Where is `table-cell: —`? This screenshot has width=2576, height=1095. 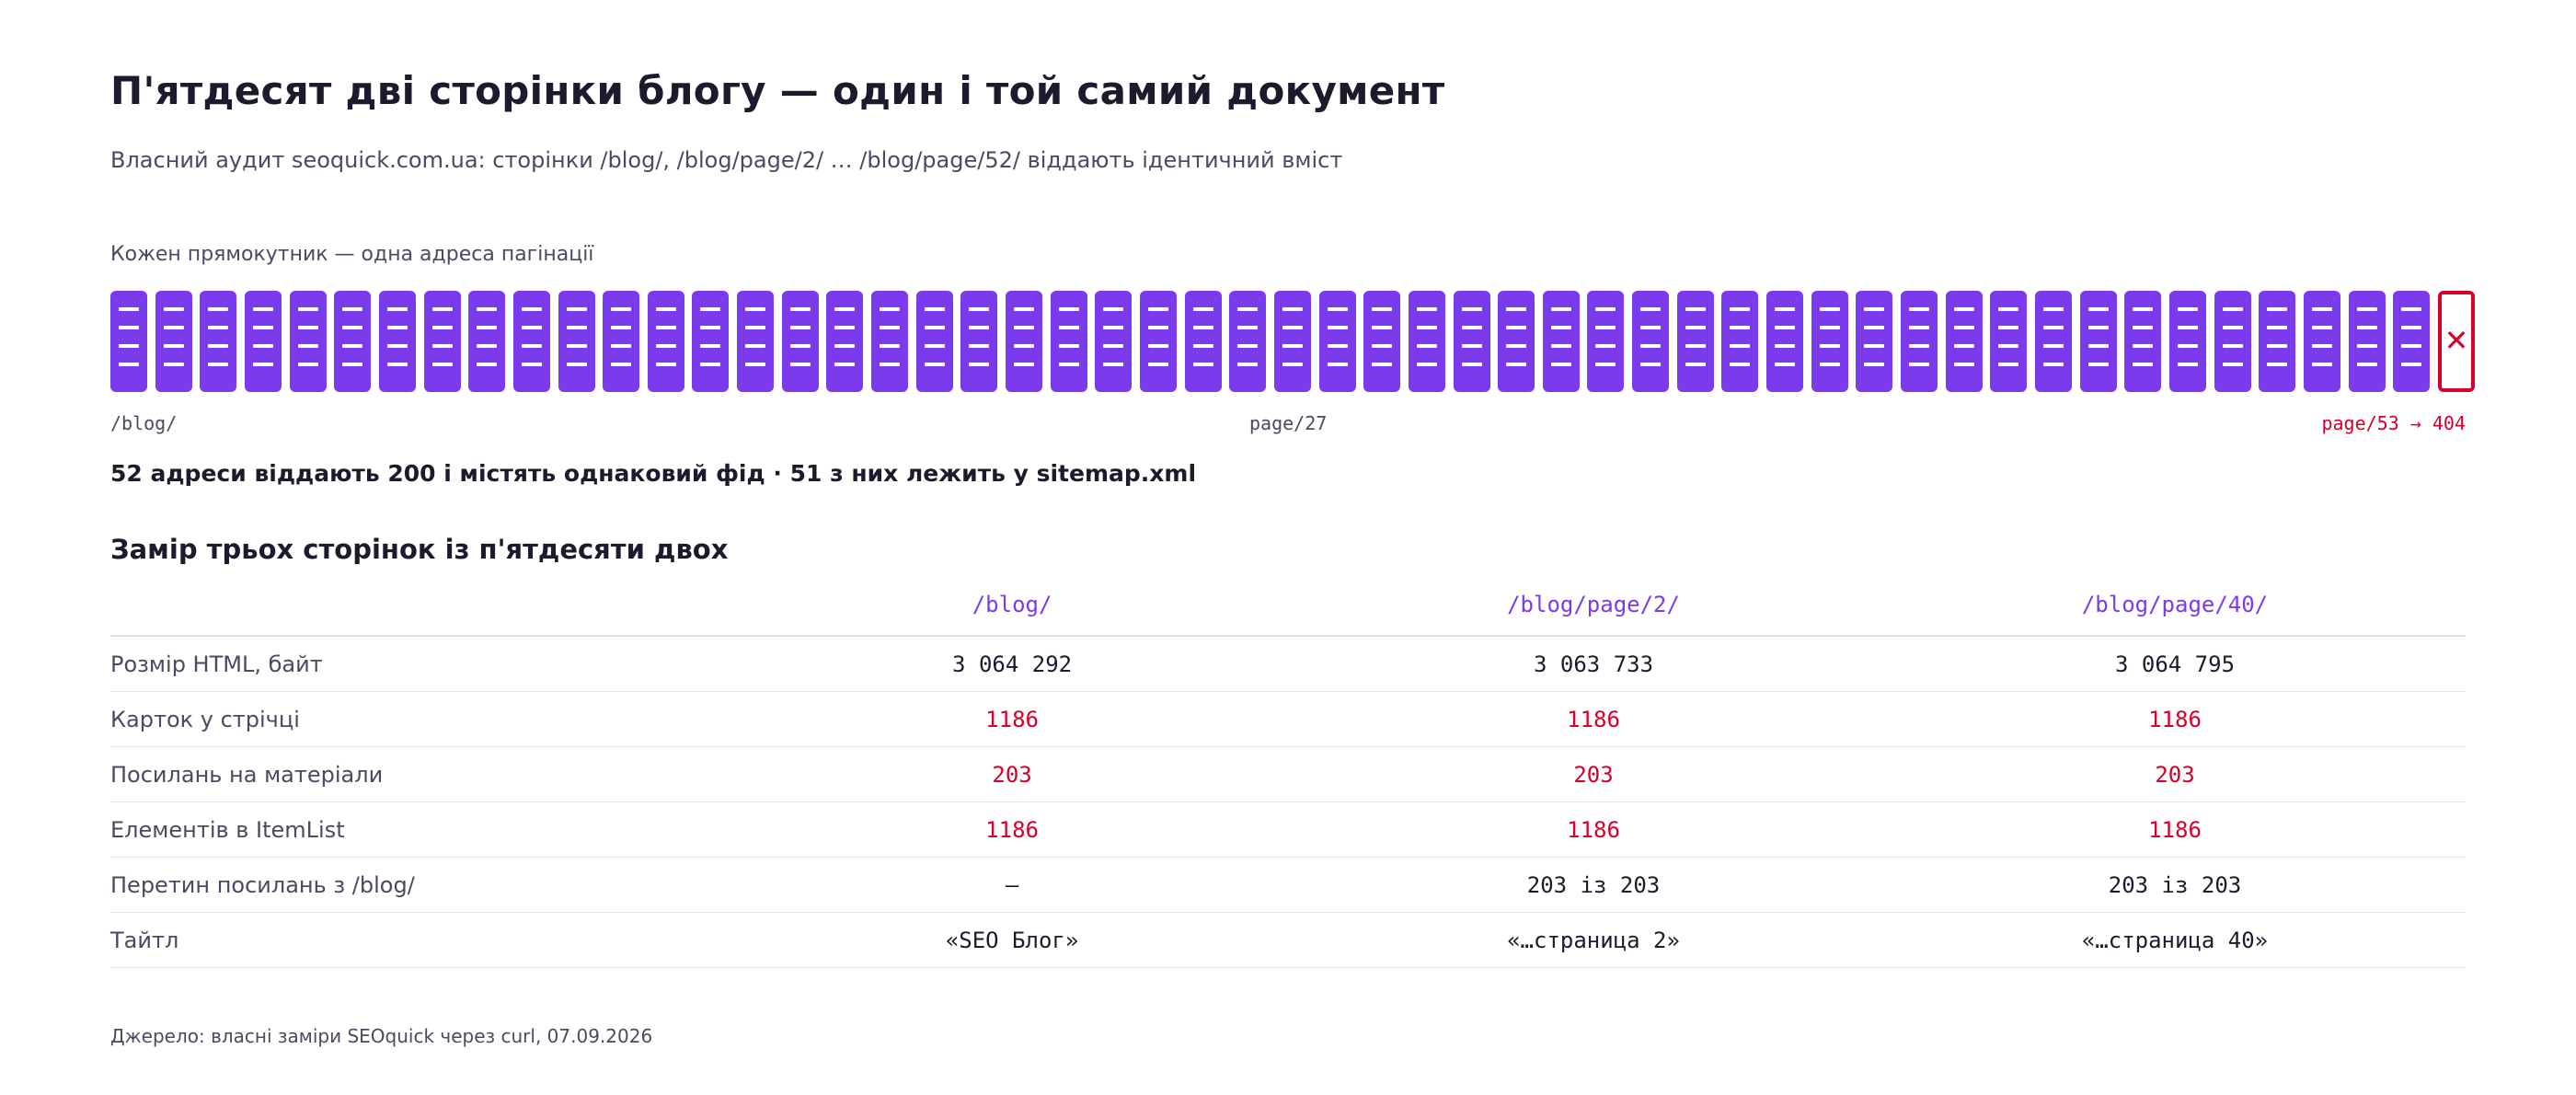 table-cell: — is located at coordinates (1012, 885).